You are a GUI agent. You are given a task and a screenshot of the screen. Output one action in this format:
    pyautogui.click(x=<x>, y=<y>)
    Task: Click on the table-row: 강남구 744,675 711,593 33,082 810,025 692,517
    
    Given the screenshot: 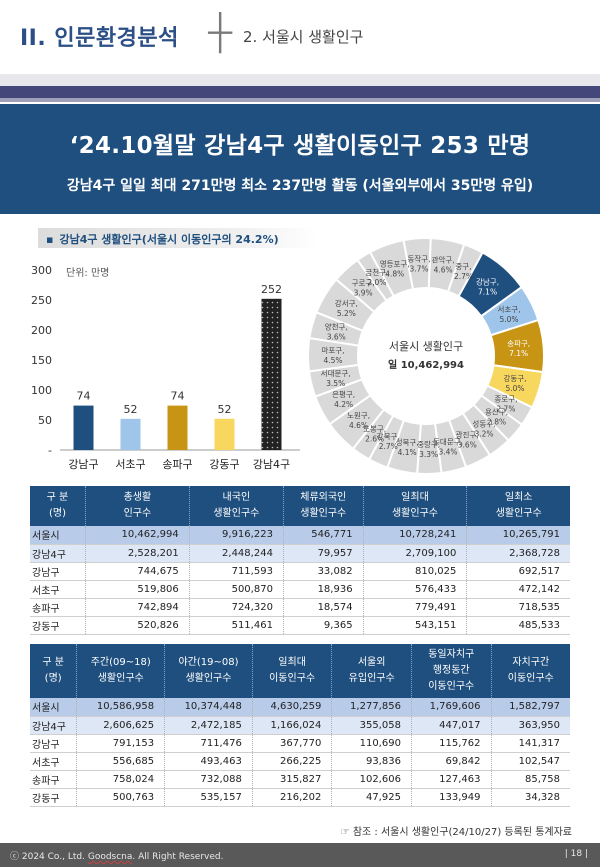 What is the action you would take?
    pyautogui.click(x=300, y=571)
    